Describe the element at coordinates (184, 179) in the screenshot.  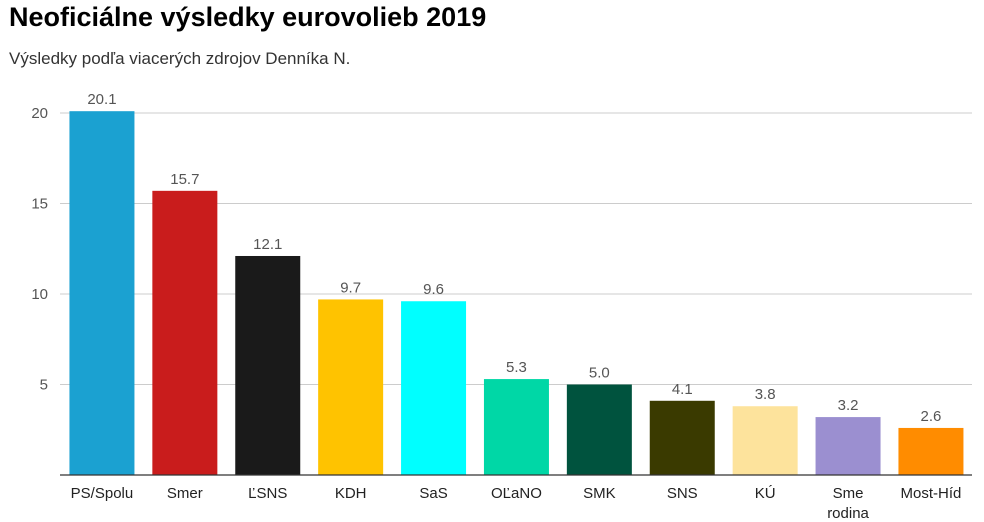
I see `data-label: 15.7` at that location.